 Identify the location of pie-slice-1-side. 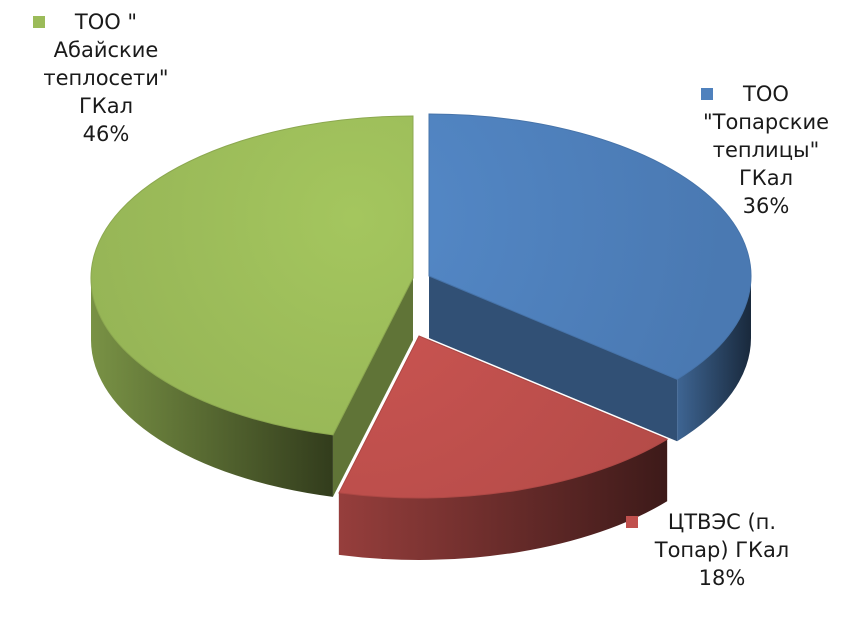
(503, 500).